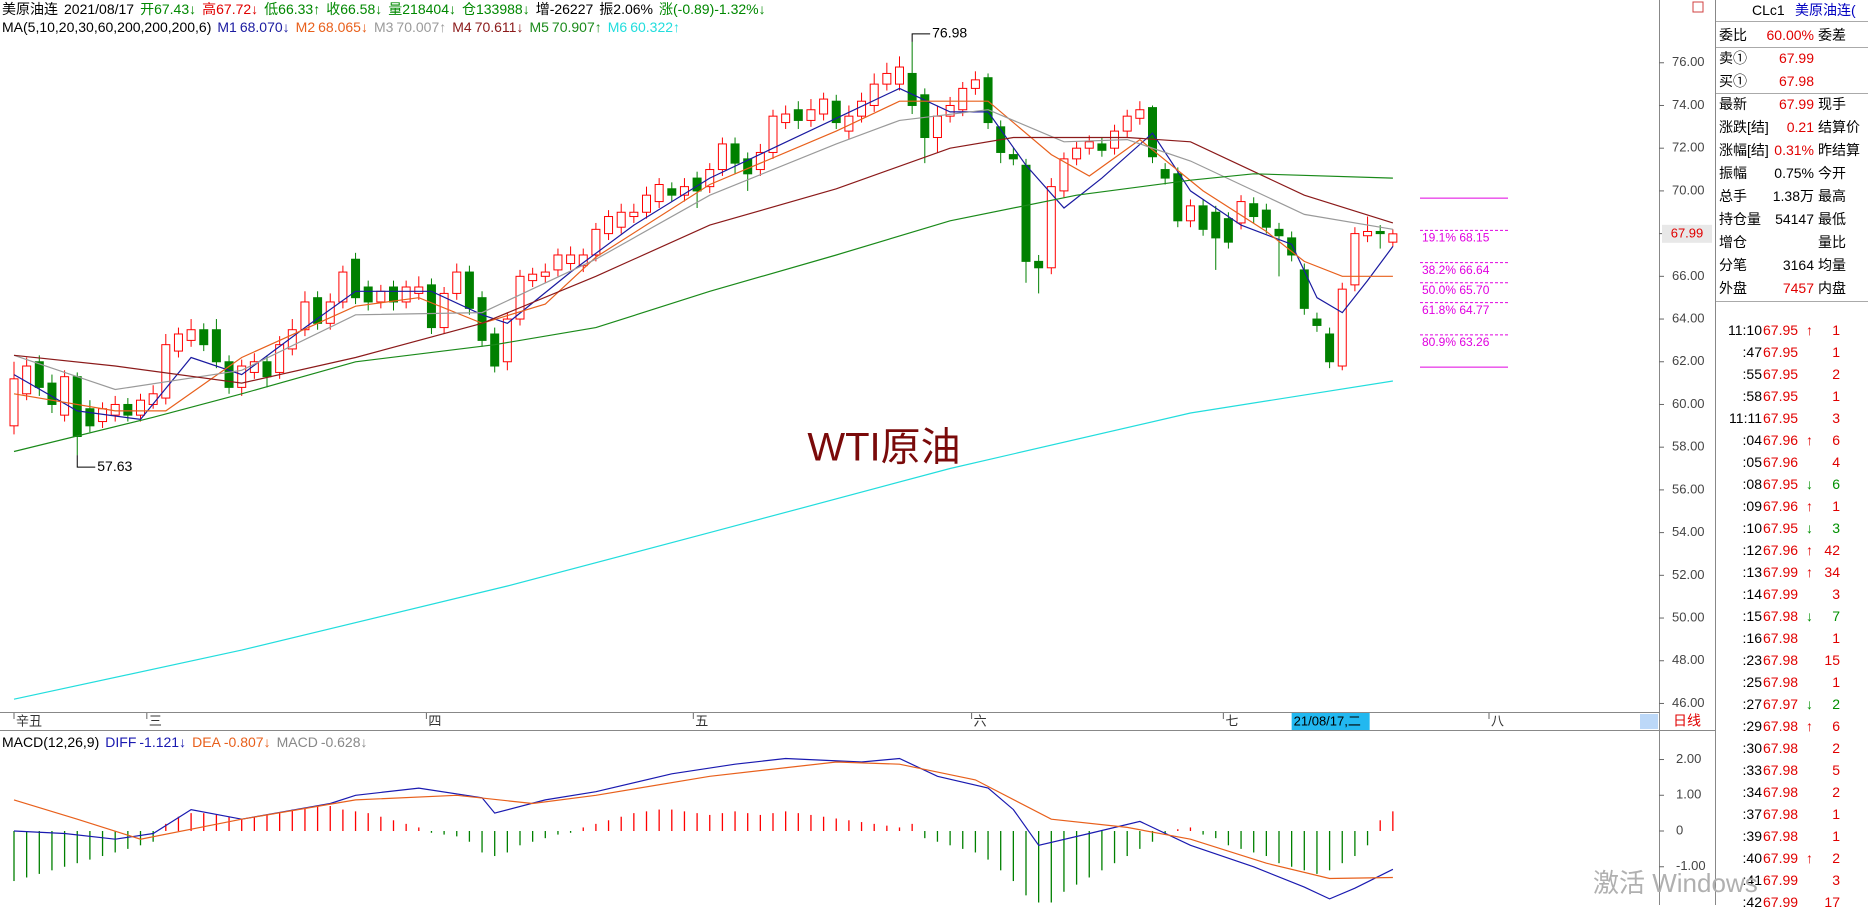 Image resolution: width=1868 pixels, height=913 pixels. Describe the element at coordinates (168, 9) in the screenshot. I see `quote-field: 开67.43↓` at that location.